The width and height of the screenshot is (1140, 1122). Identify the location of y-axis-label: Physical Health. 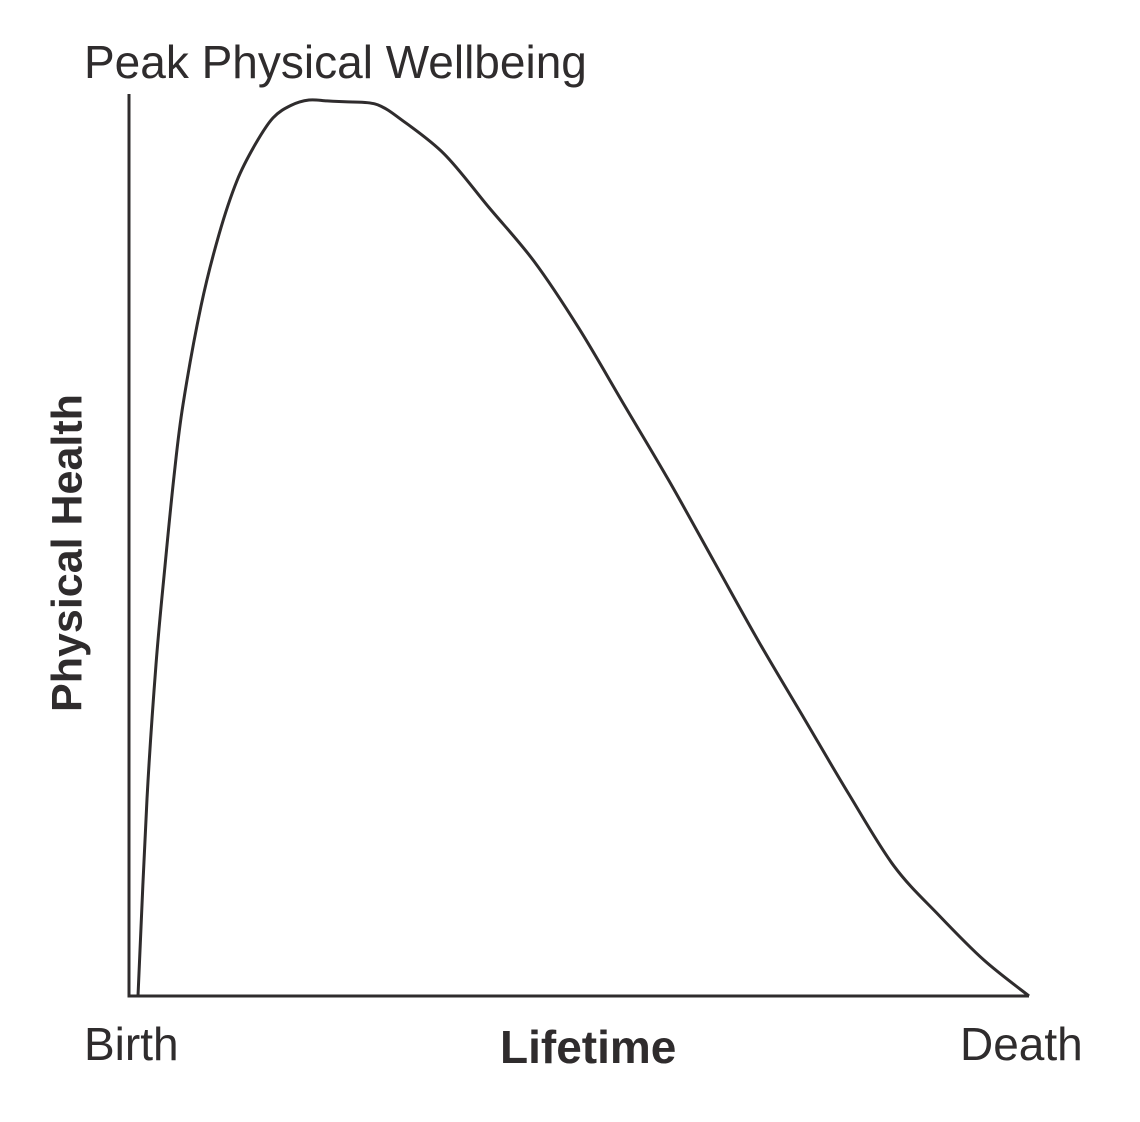
(67, 553).